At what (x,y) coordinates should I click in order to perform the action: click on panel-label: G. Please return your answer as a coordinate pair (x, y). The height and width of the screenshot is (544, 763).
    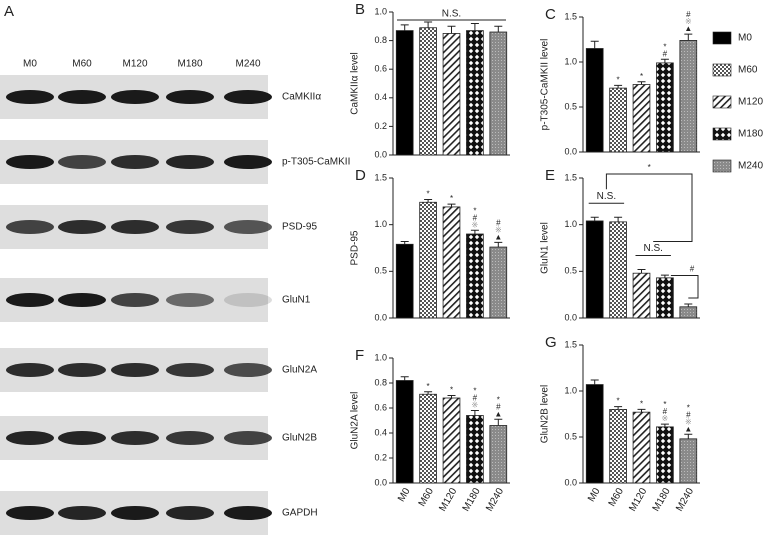
    Looking at the image, I should click on (551, 342).